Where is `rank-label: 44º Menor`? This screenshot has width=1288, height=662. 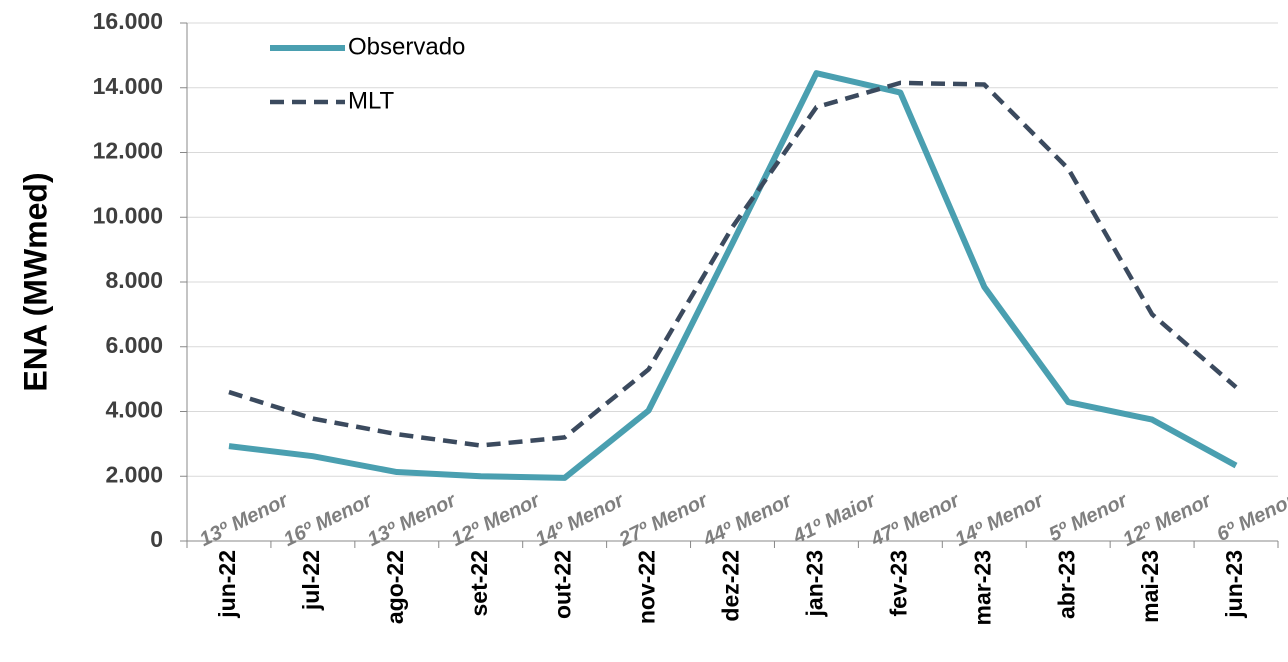
rank-label: 44º Menor is located at coordinates (747, 520).